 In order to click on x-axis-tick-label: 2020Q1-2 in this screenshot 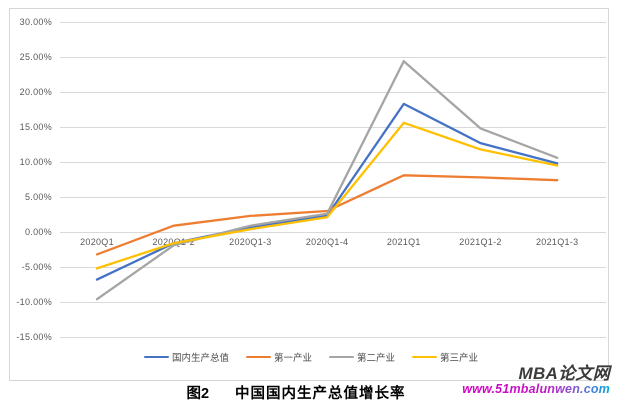, I will do `click(173, 242)`.